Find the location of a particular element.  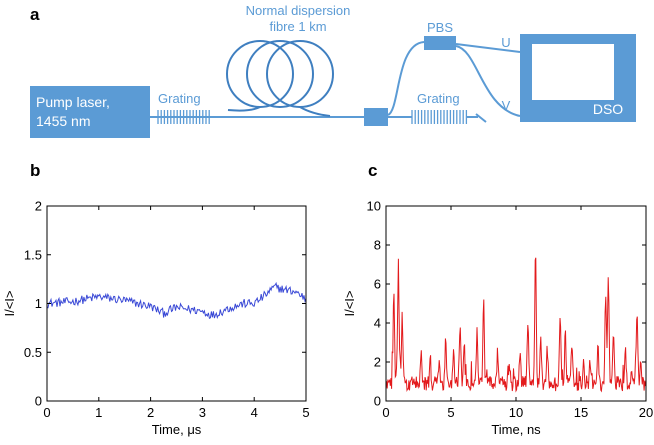

y-tick-label: 1 is located at coordinates (38, 303).